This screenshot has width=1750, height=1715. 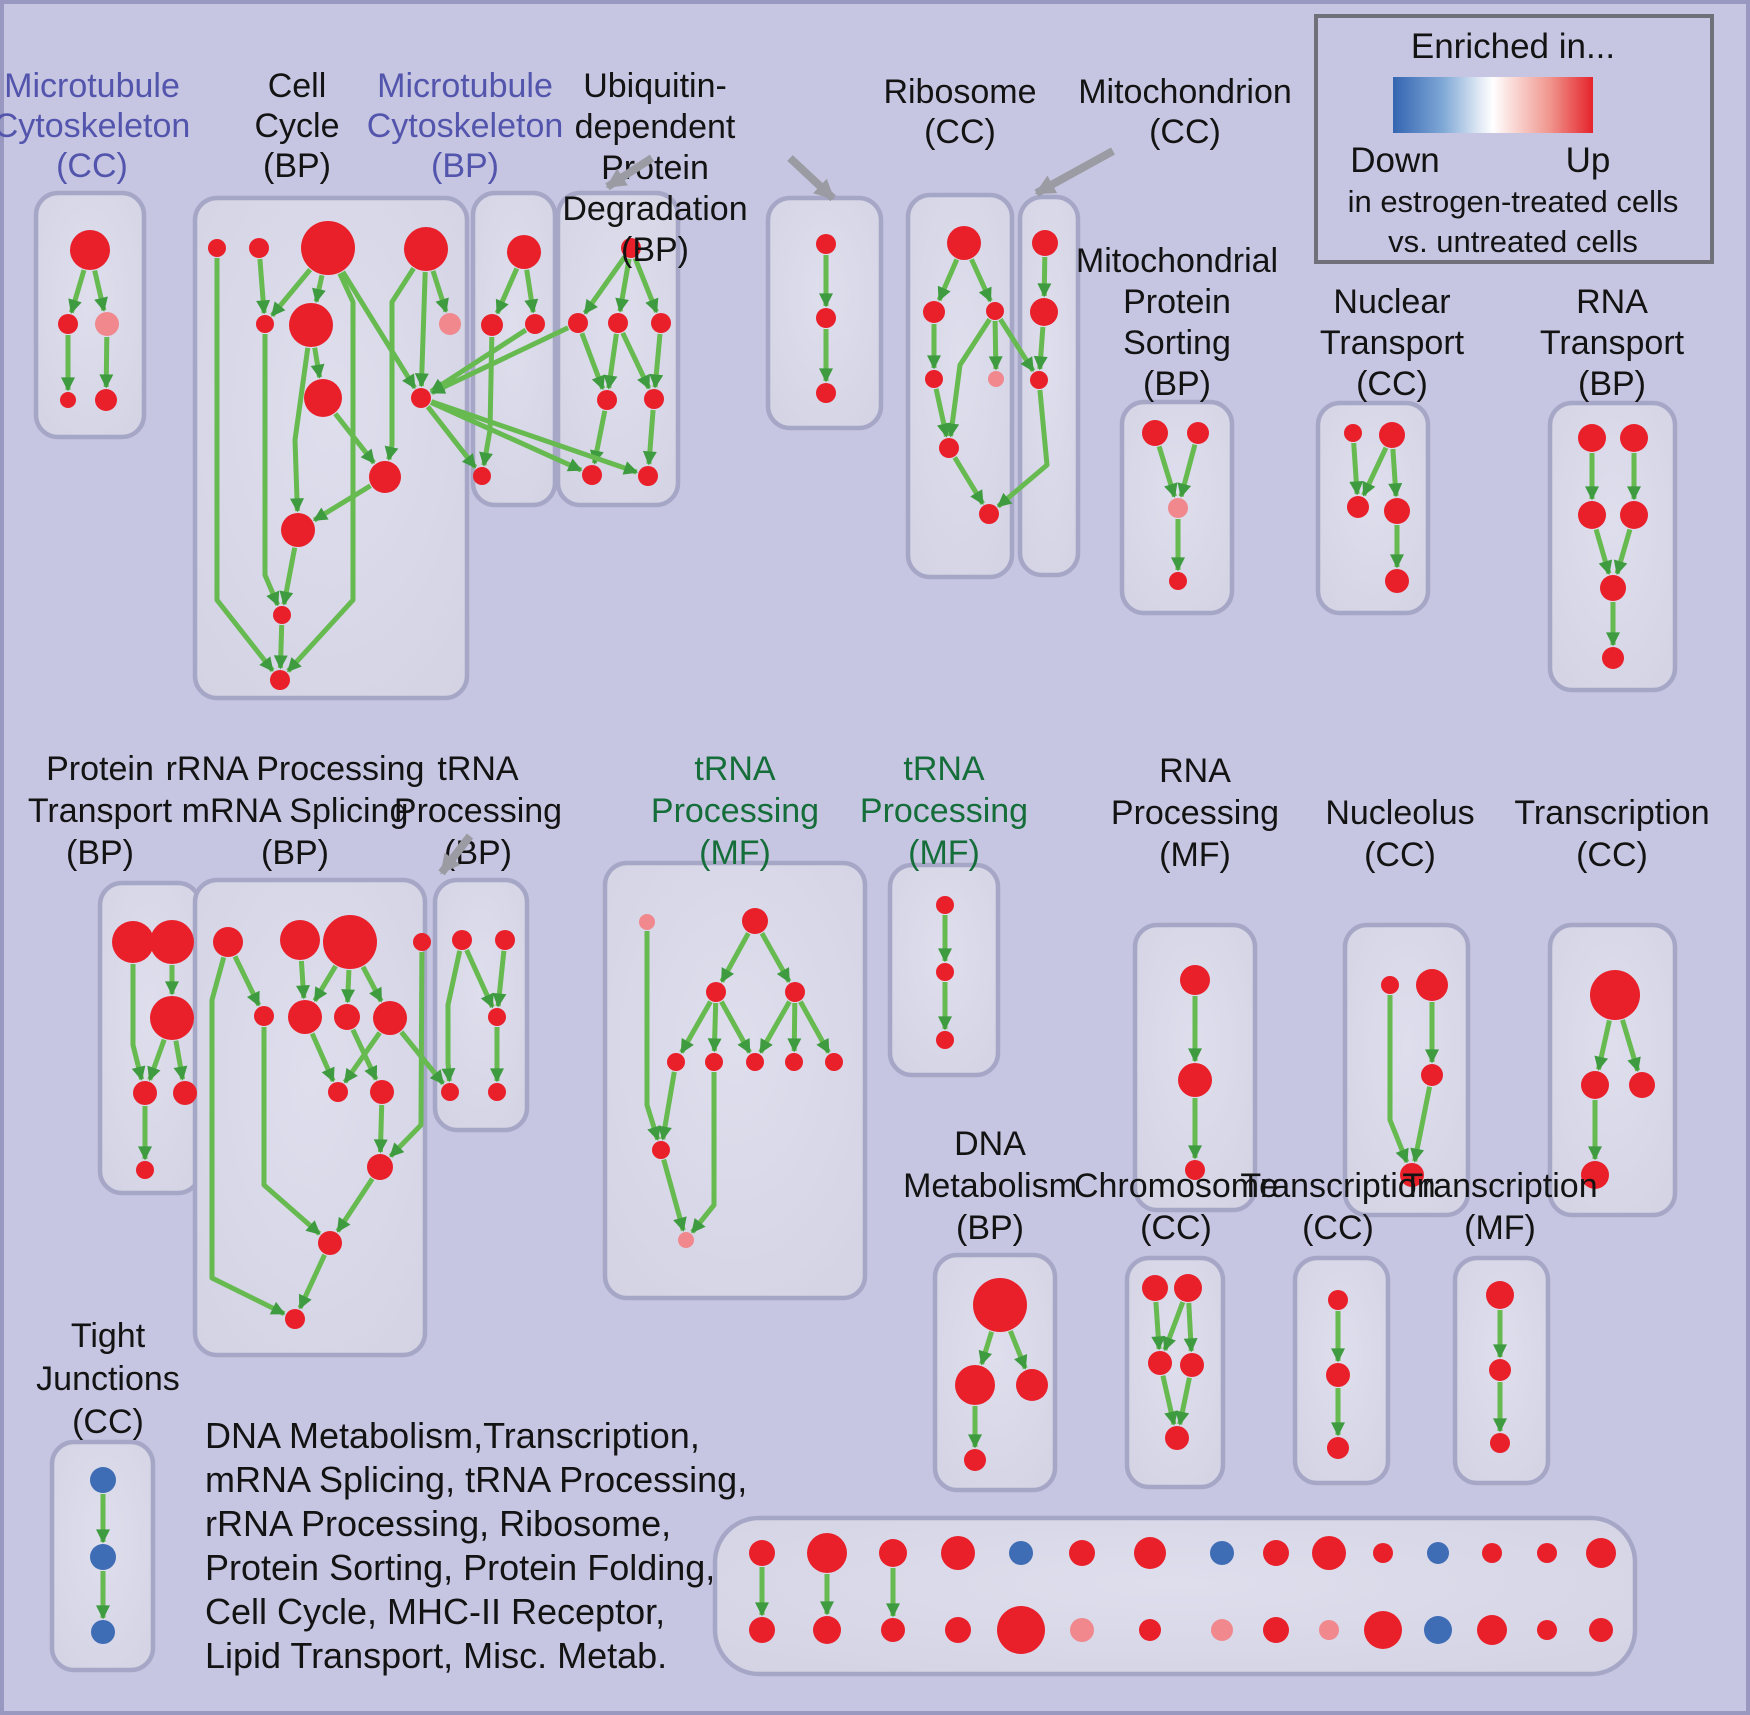 What do you see at coordinates (465, 126) in the screenshot?
I see `cluster-label-microtubule-cytoskeleton-bp-line1: Cytoskeleton` at bounding box center [465, 126].